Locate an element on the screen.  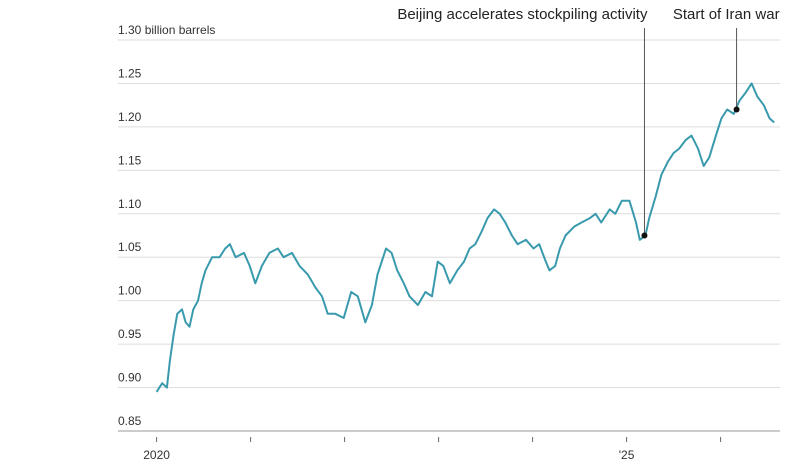
annotation-text: Beijing accelerates stockpiling activity is located at coordinates (522, 14).